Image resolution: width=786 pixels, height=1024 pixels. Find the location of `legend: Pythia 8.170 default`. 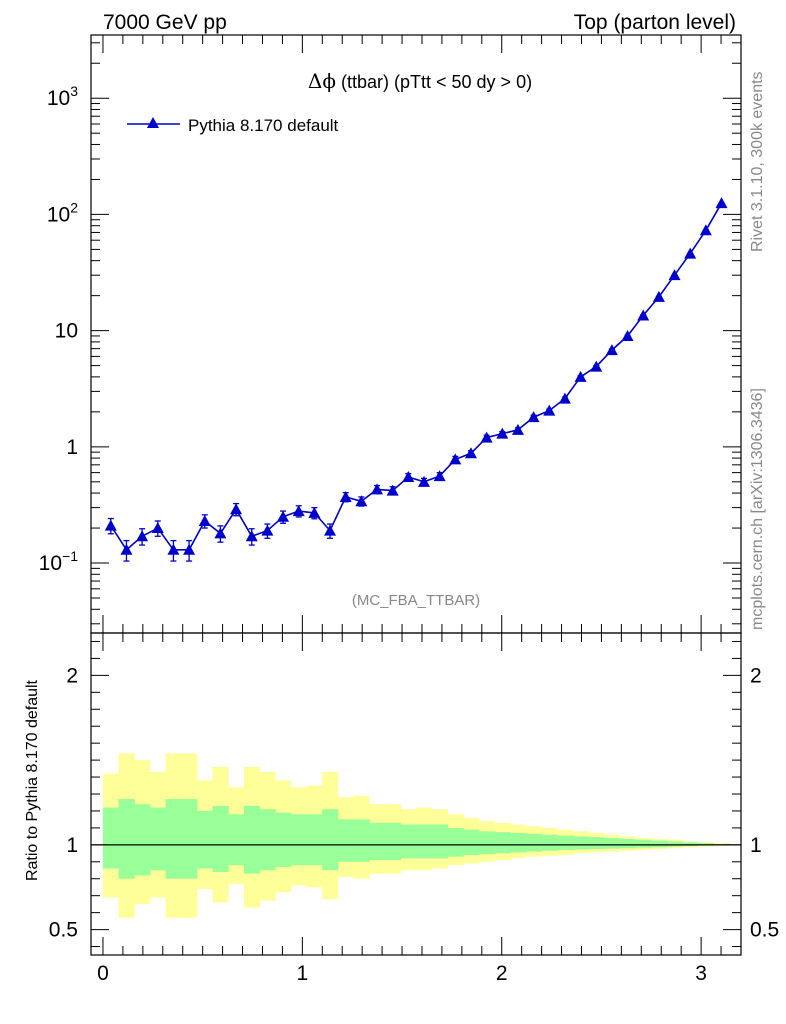

legend: Pythia 8.170 default is located at coordinates (233, 125).